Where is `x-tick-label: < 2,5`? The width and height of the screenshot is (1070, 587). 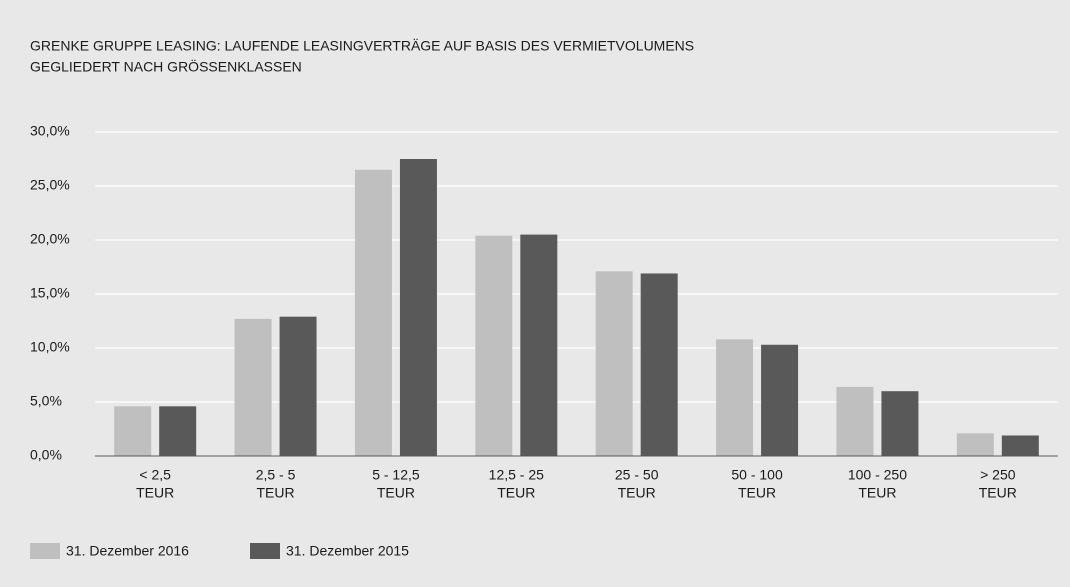
x-tick-label: < 2,5 is located at coordinates (155, 475).